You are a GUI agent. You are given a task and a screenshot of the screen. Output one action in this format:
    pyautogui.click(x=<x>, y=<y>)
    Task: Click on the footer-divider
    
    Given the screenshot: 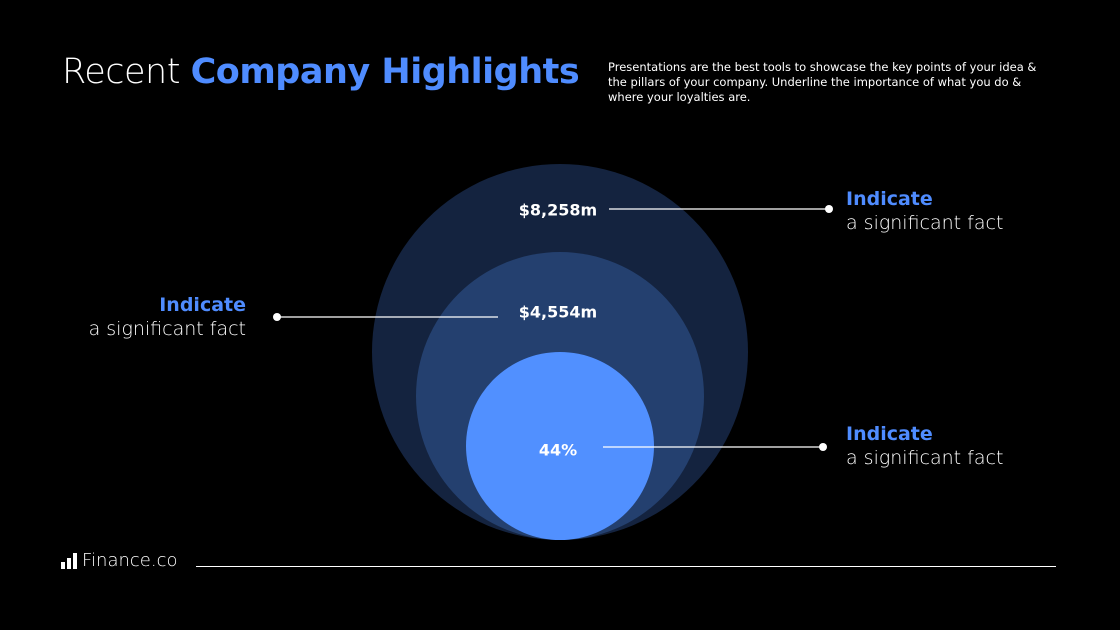 What is the action you would take?
    pyautogui.click(x=626, y=566)
    